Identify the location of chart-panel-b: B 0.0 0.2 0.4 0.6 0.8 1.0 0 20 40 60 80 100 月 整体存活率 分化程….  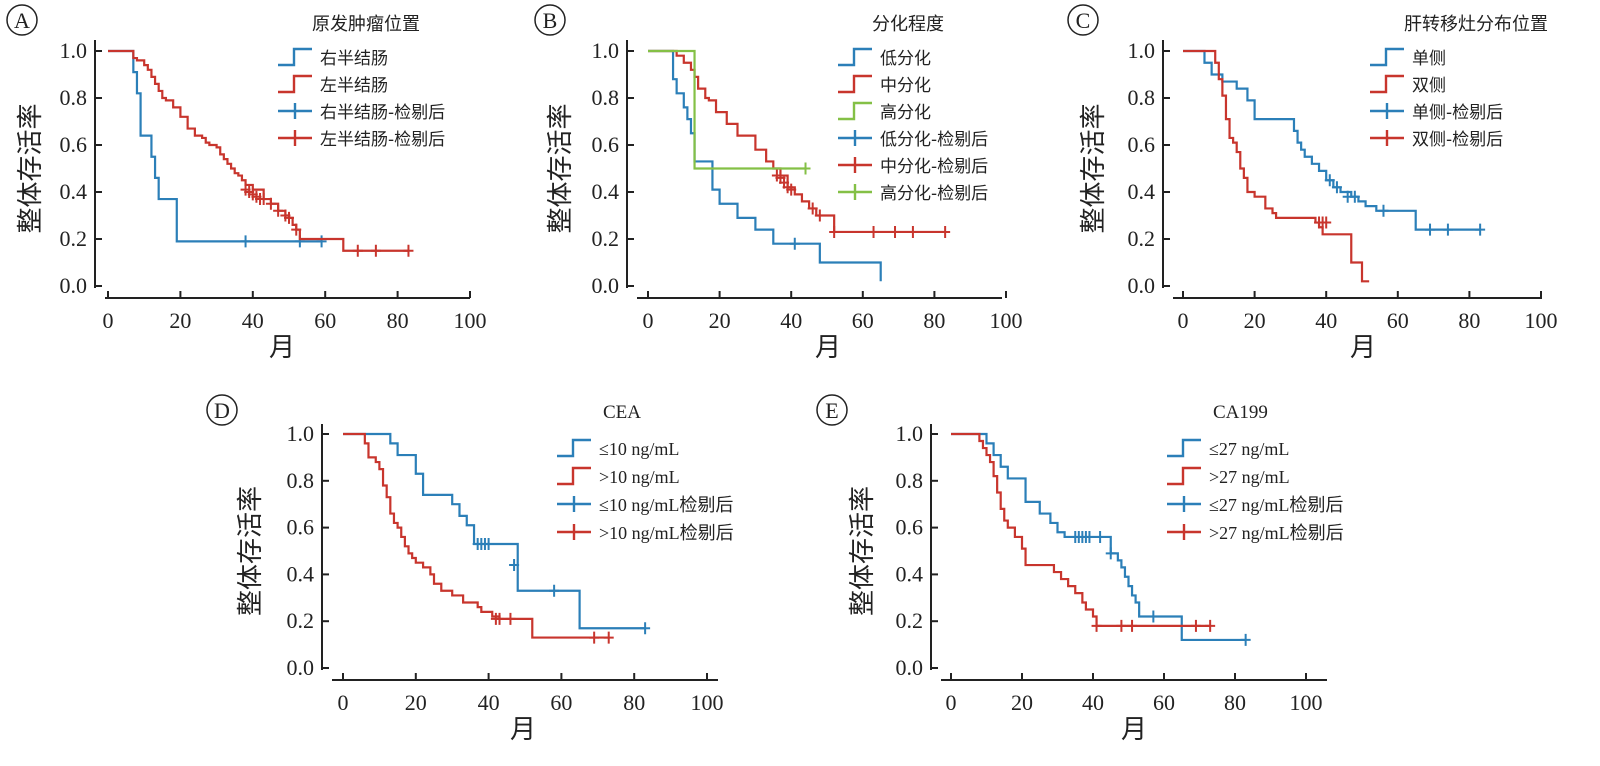
(778, 183).